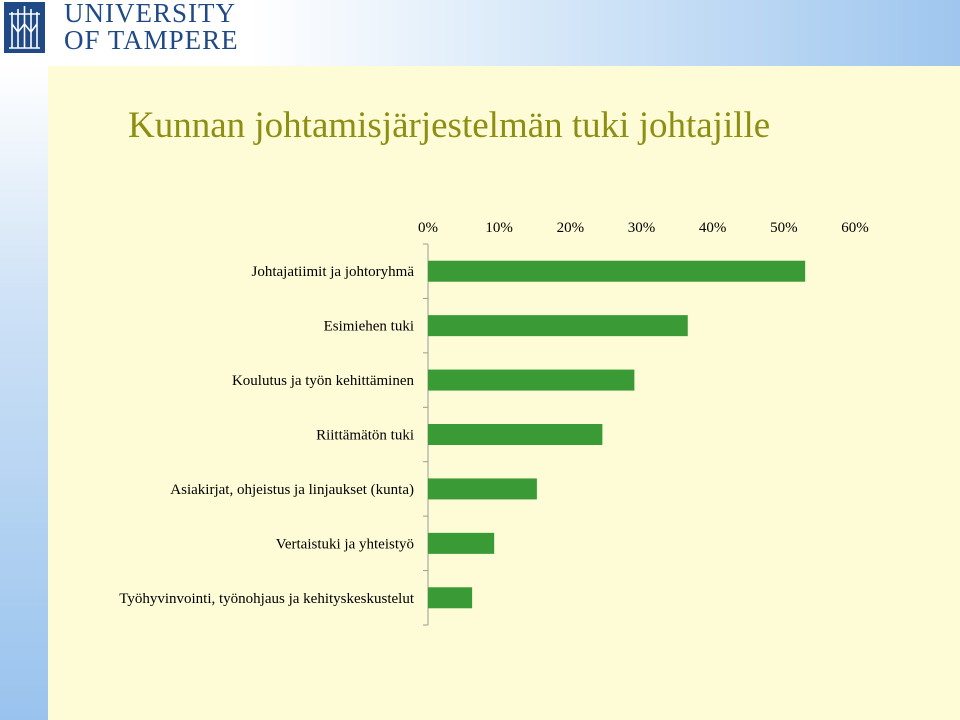  What do you see at coordinates (365, 436) in the screenshot?
I see `category-label: Riittämätön tuki` at bounding box center [365, 436].